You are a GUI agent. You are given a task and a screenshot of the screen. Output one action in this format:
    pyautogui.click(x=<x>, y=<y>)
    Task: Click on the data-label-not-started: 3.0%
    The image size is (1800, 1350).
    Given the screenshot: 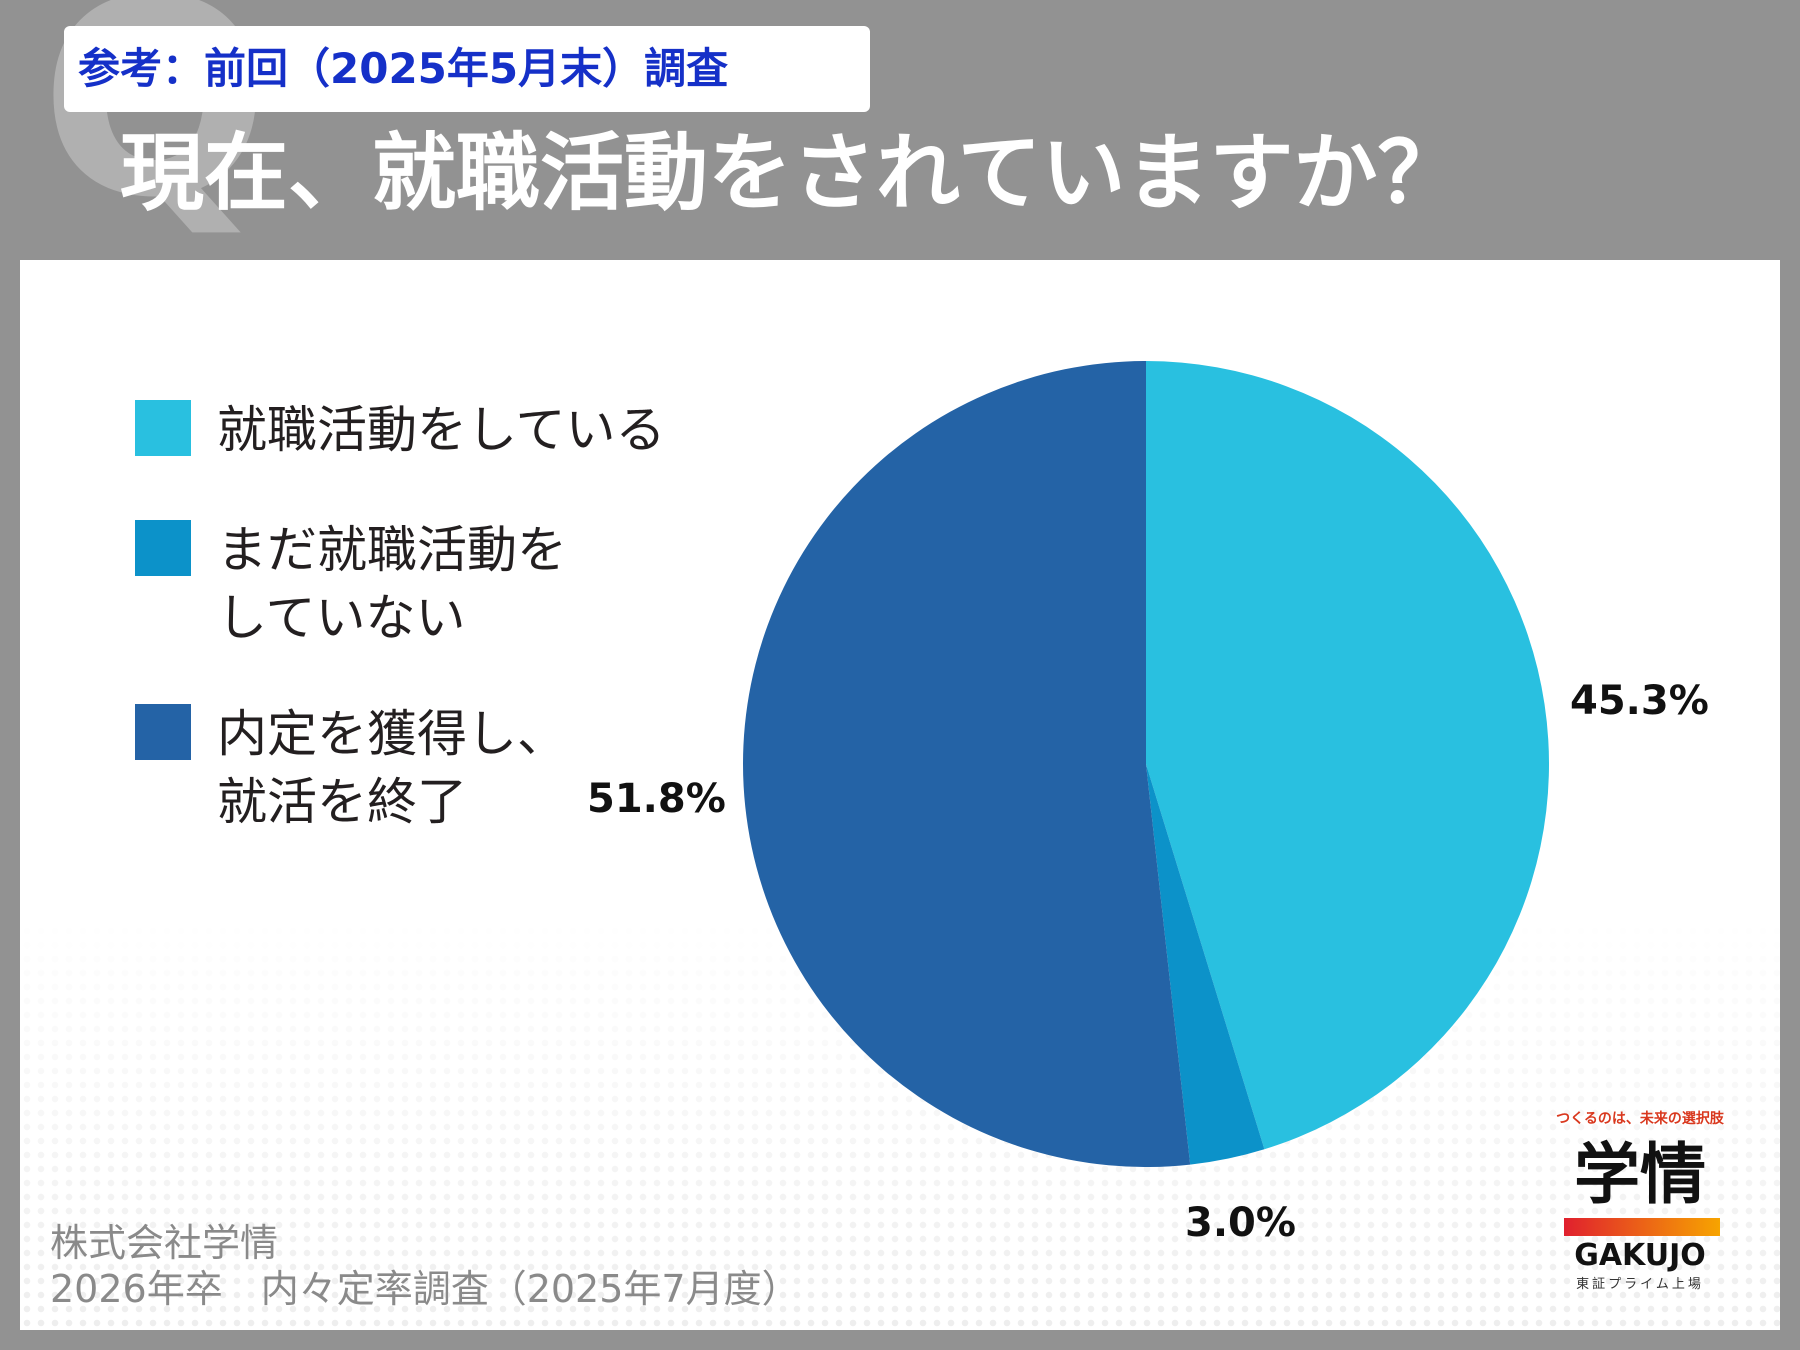 What is the action you would take?
    pyautogui.click(x=1240, y=1223)
    